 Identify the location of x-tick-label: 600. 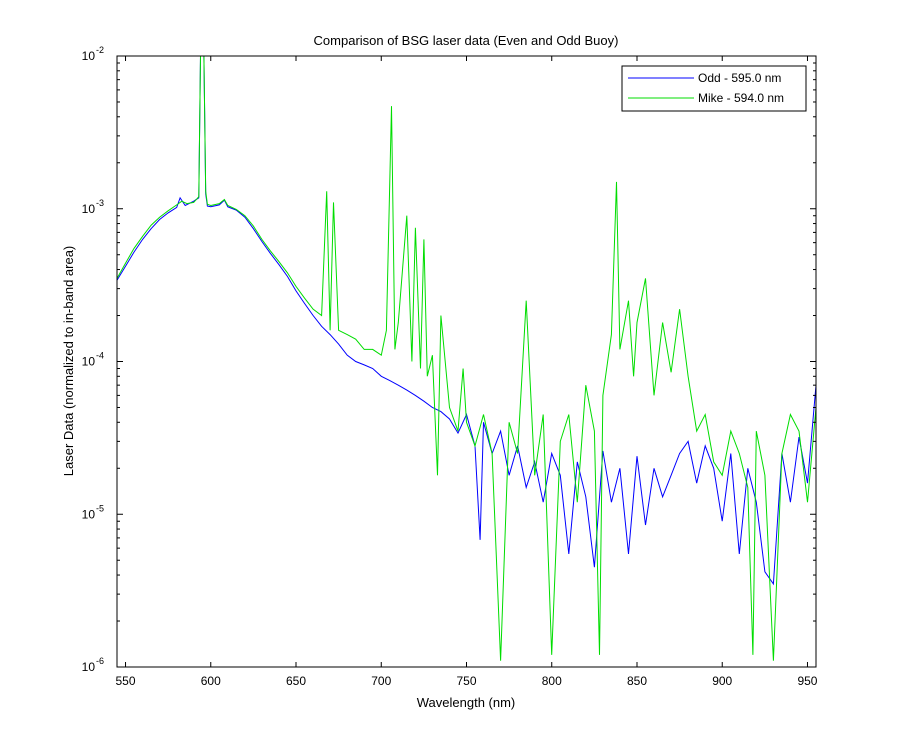
(211, 681).